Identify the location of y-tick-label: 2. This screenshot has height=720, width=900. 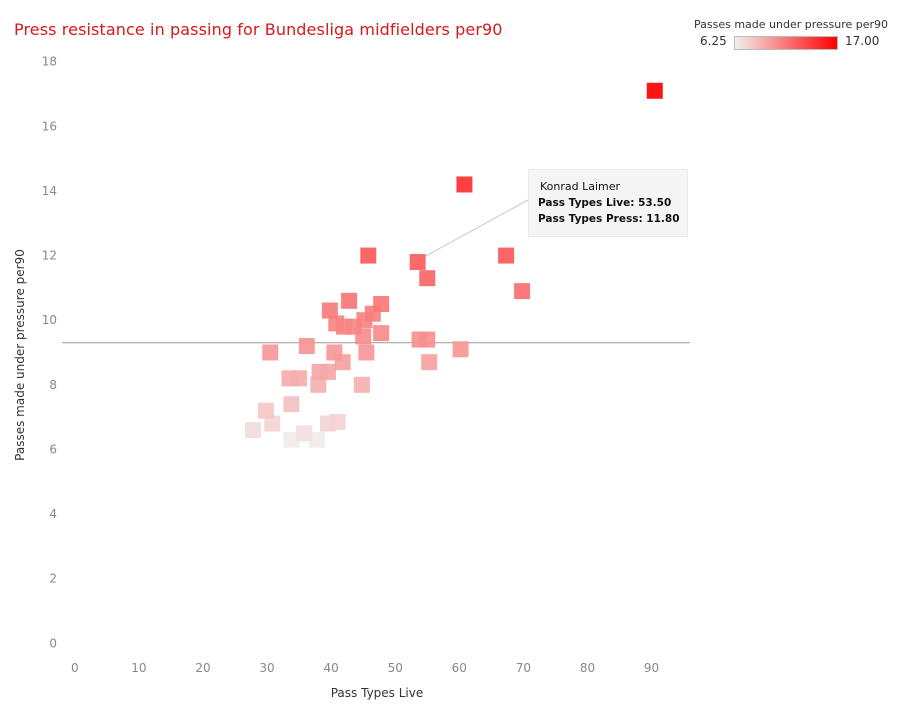
(53, 579).